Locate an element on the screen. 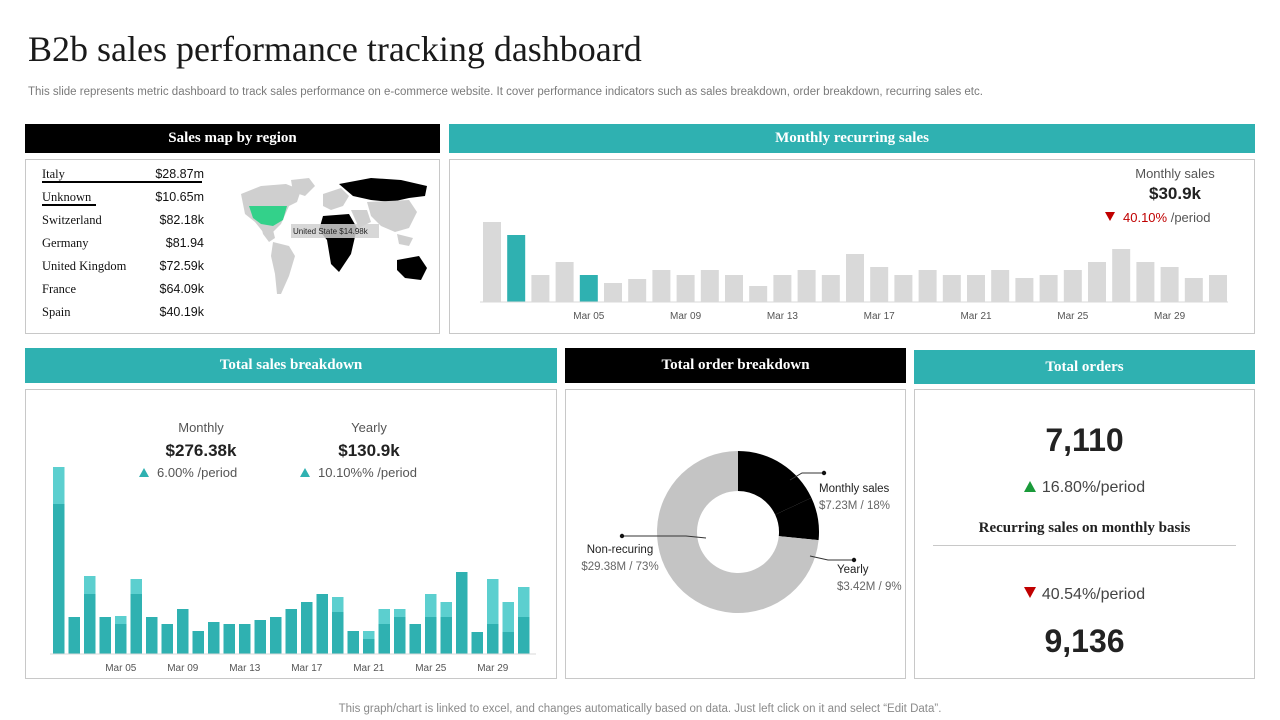 This screenshot has height=720, width=1280. region-name: Unknown is located at coordinates (67, 197).